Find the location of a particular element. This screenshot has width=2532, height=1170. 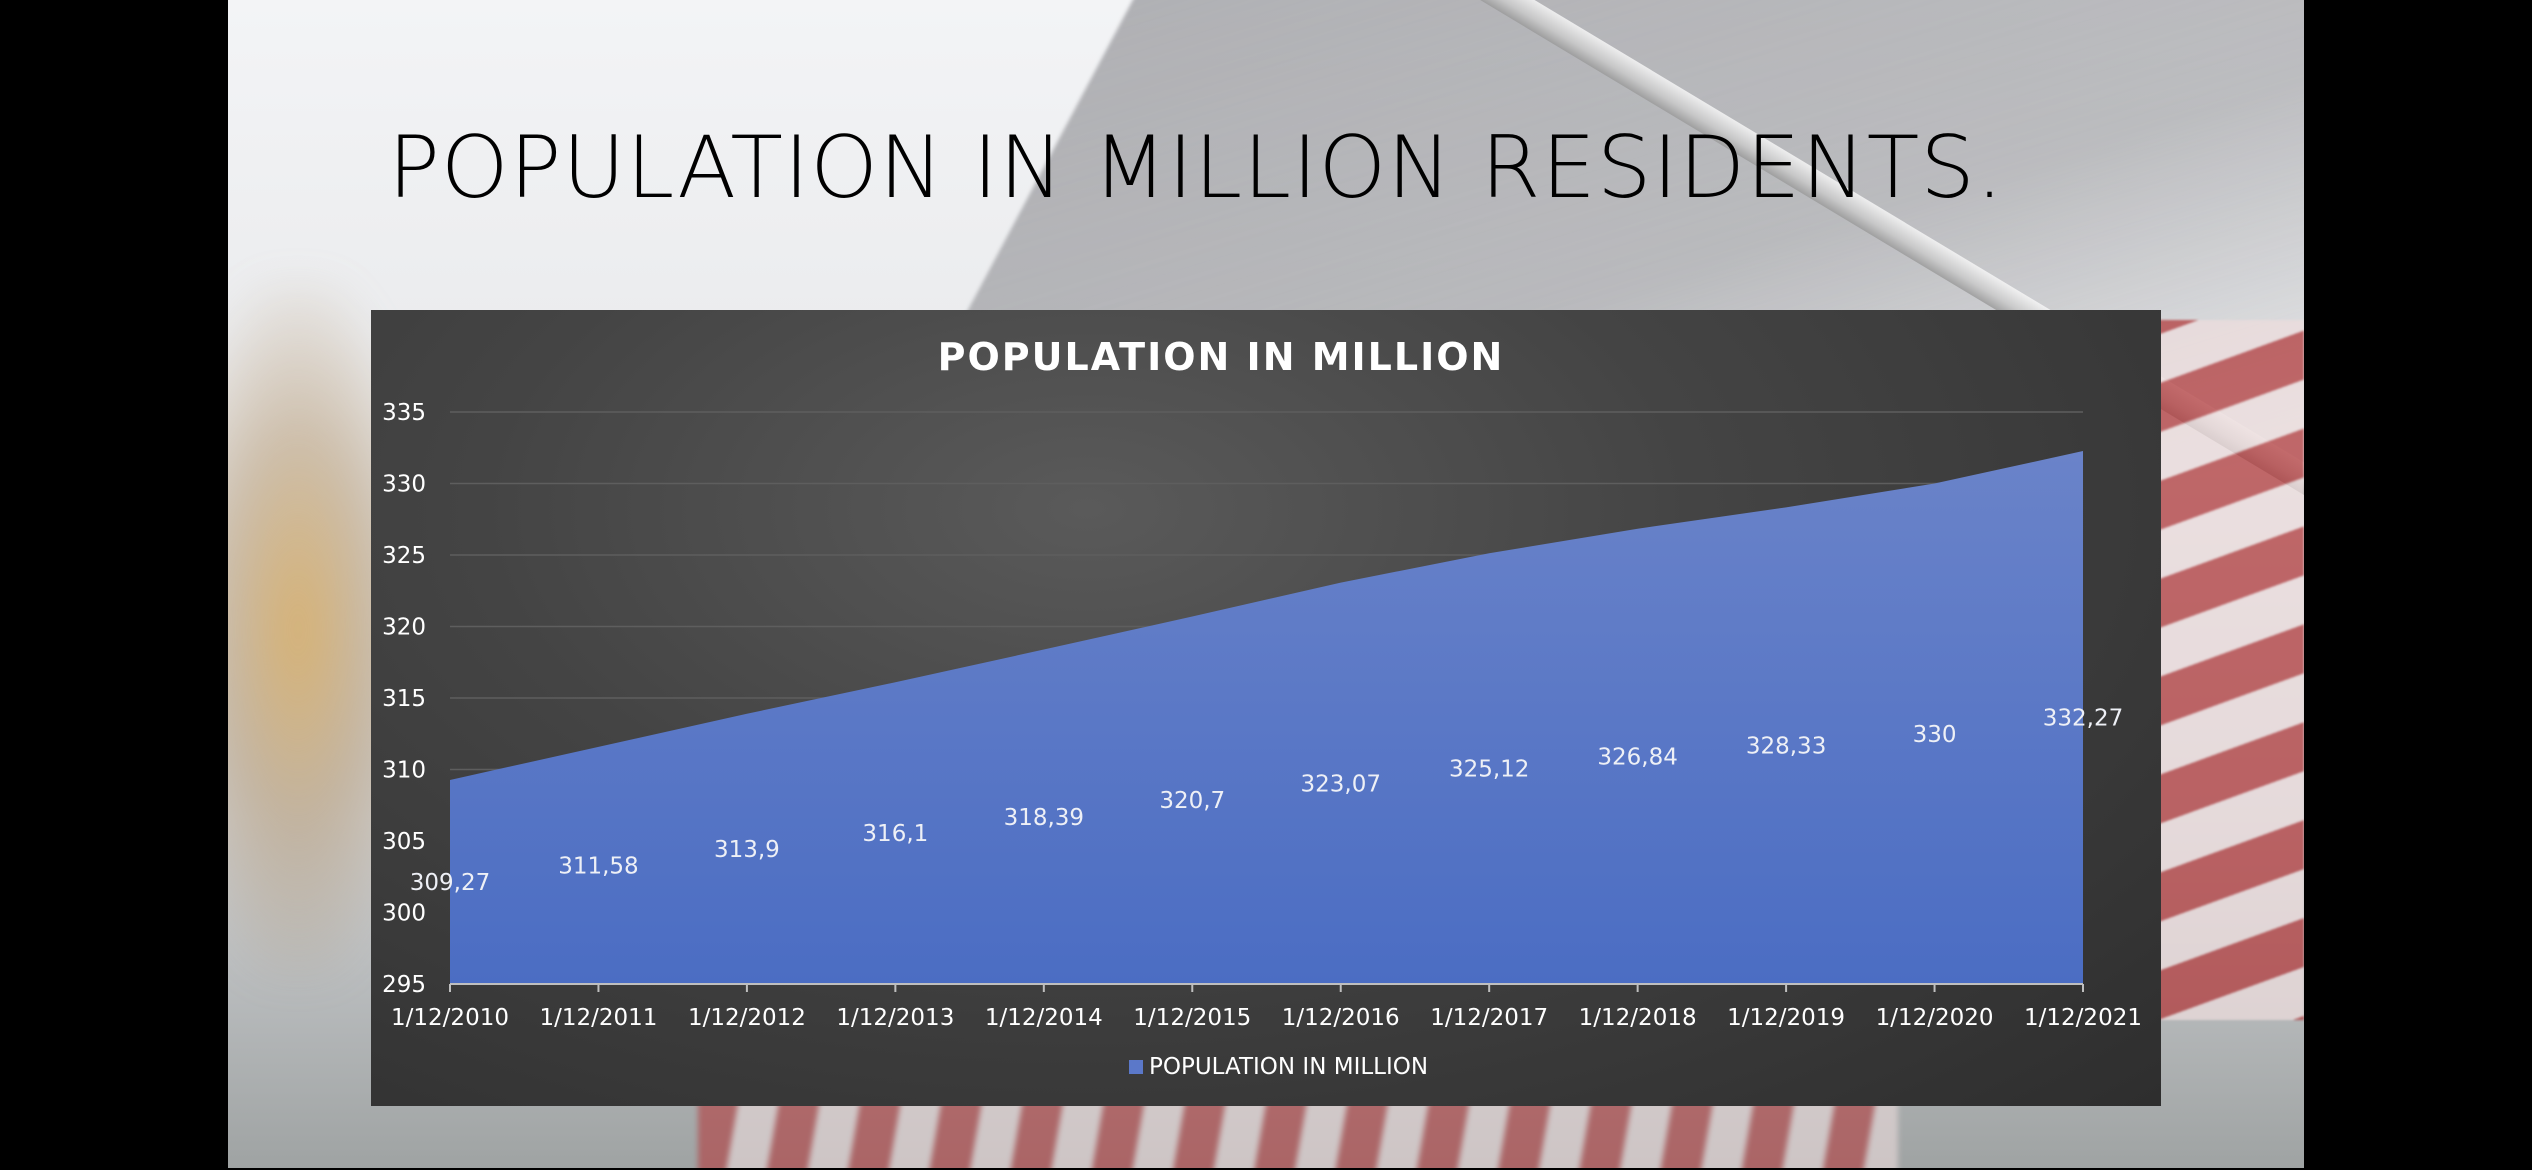

y-axis-ticks: 295 300 305 310 315 320 325 330 335 is located at coordinates (404, 699).